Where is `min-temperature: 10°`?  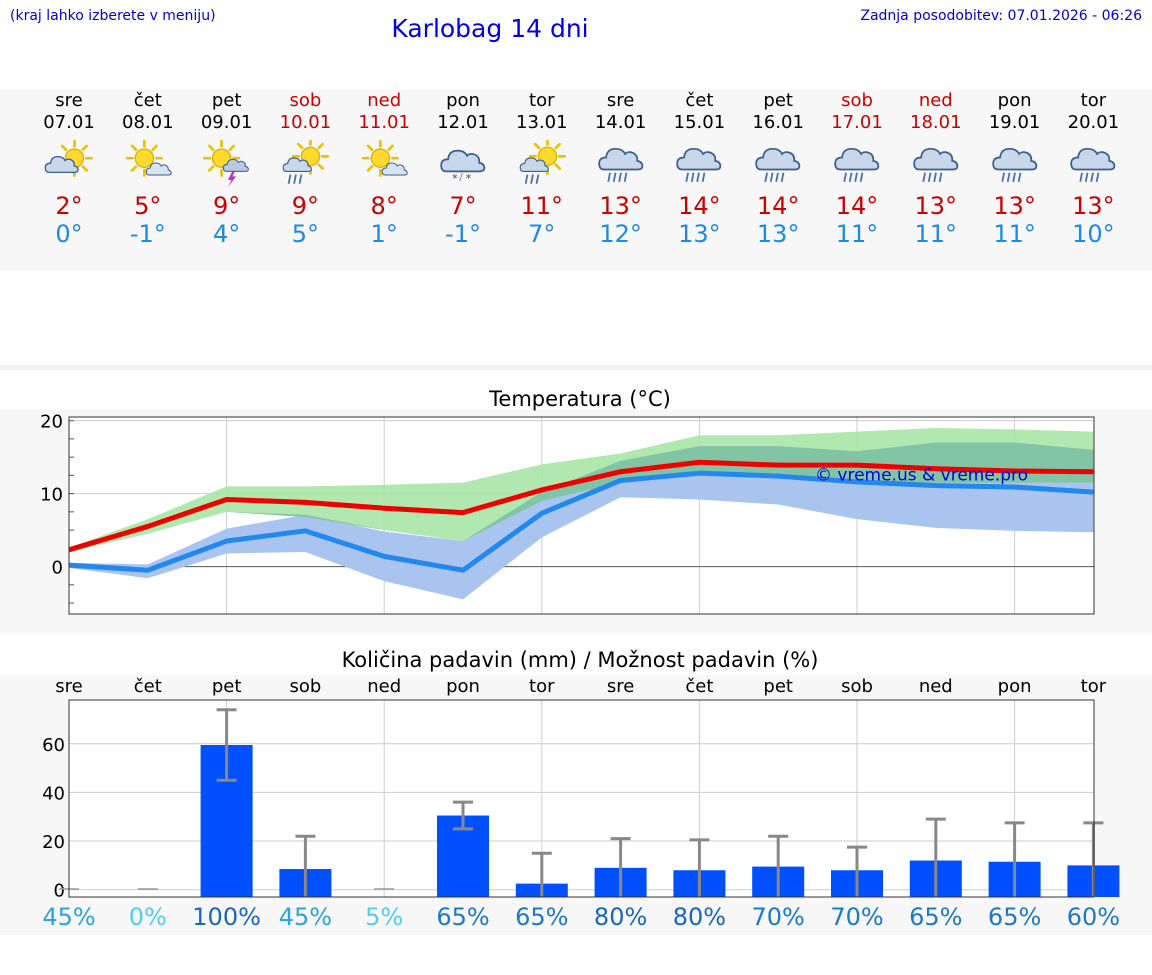
min-temperature: 10° is located at coordinates (1093, 234).